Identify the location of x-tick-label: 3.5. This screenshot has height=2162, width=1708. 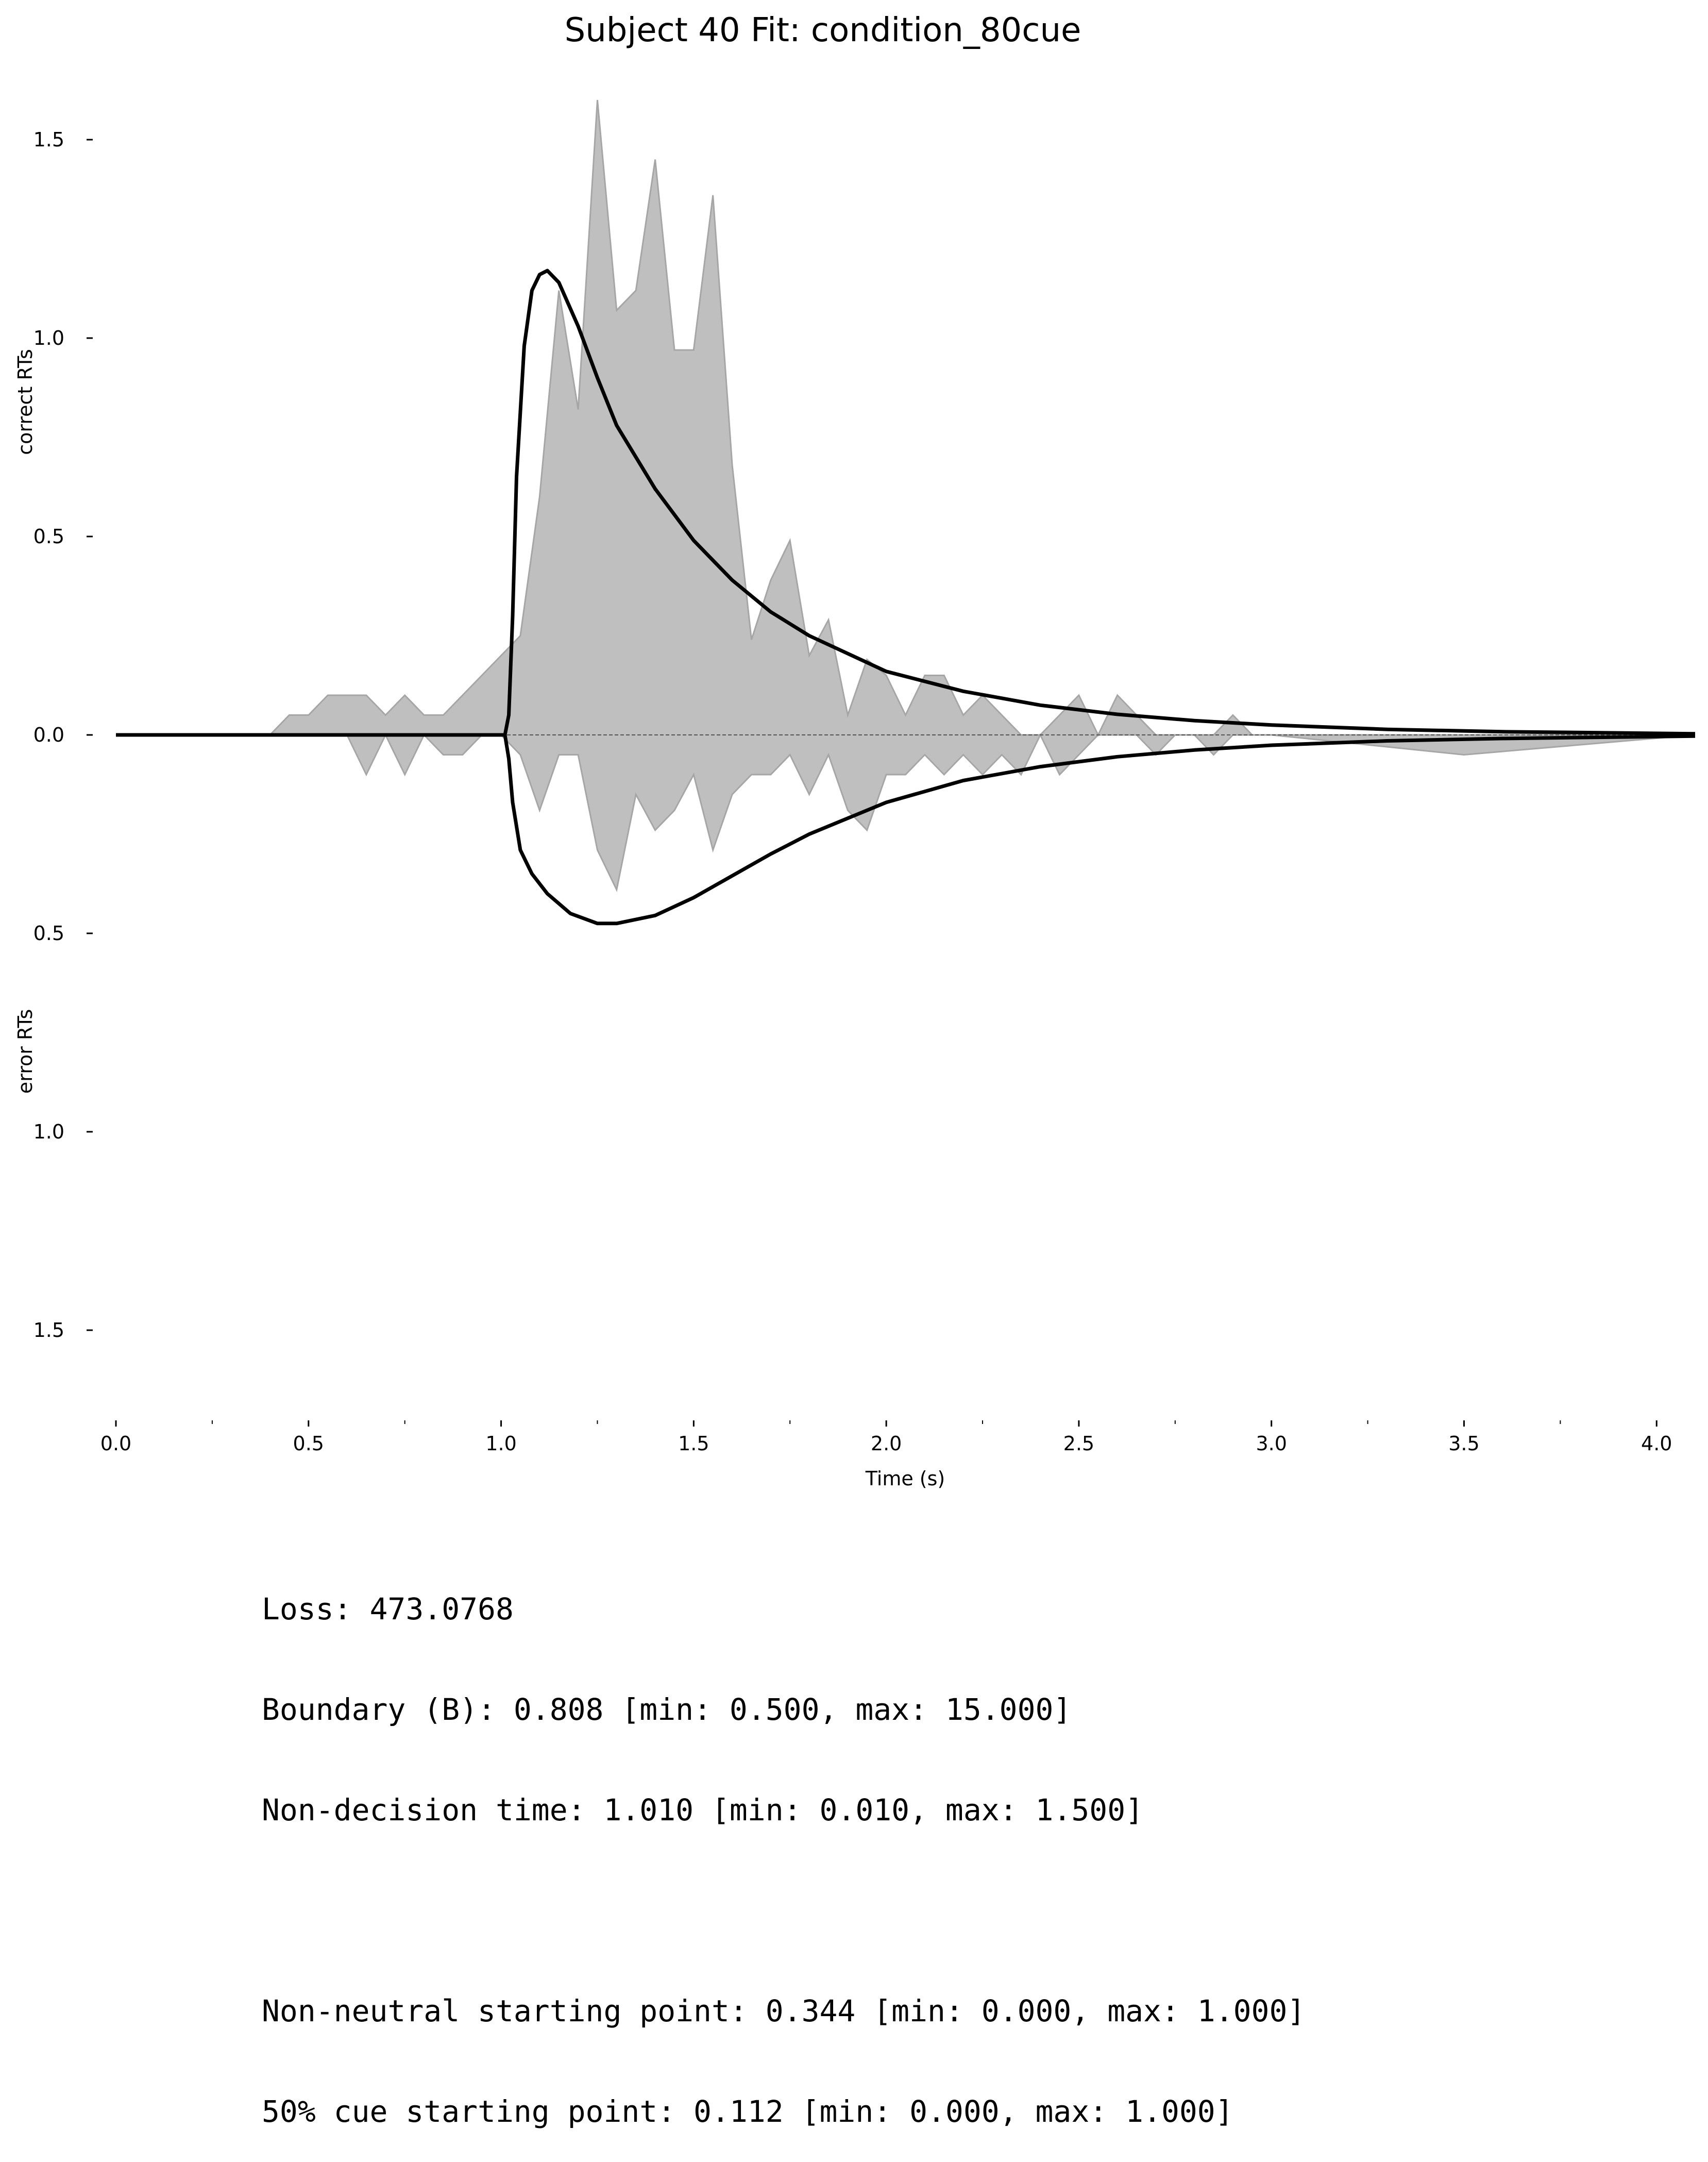
(1463, 1444).